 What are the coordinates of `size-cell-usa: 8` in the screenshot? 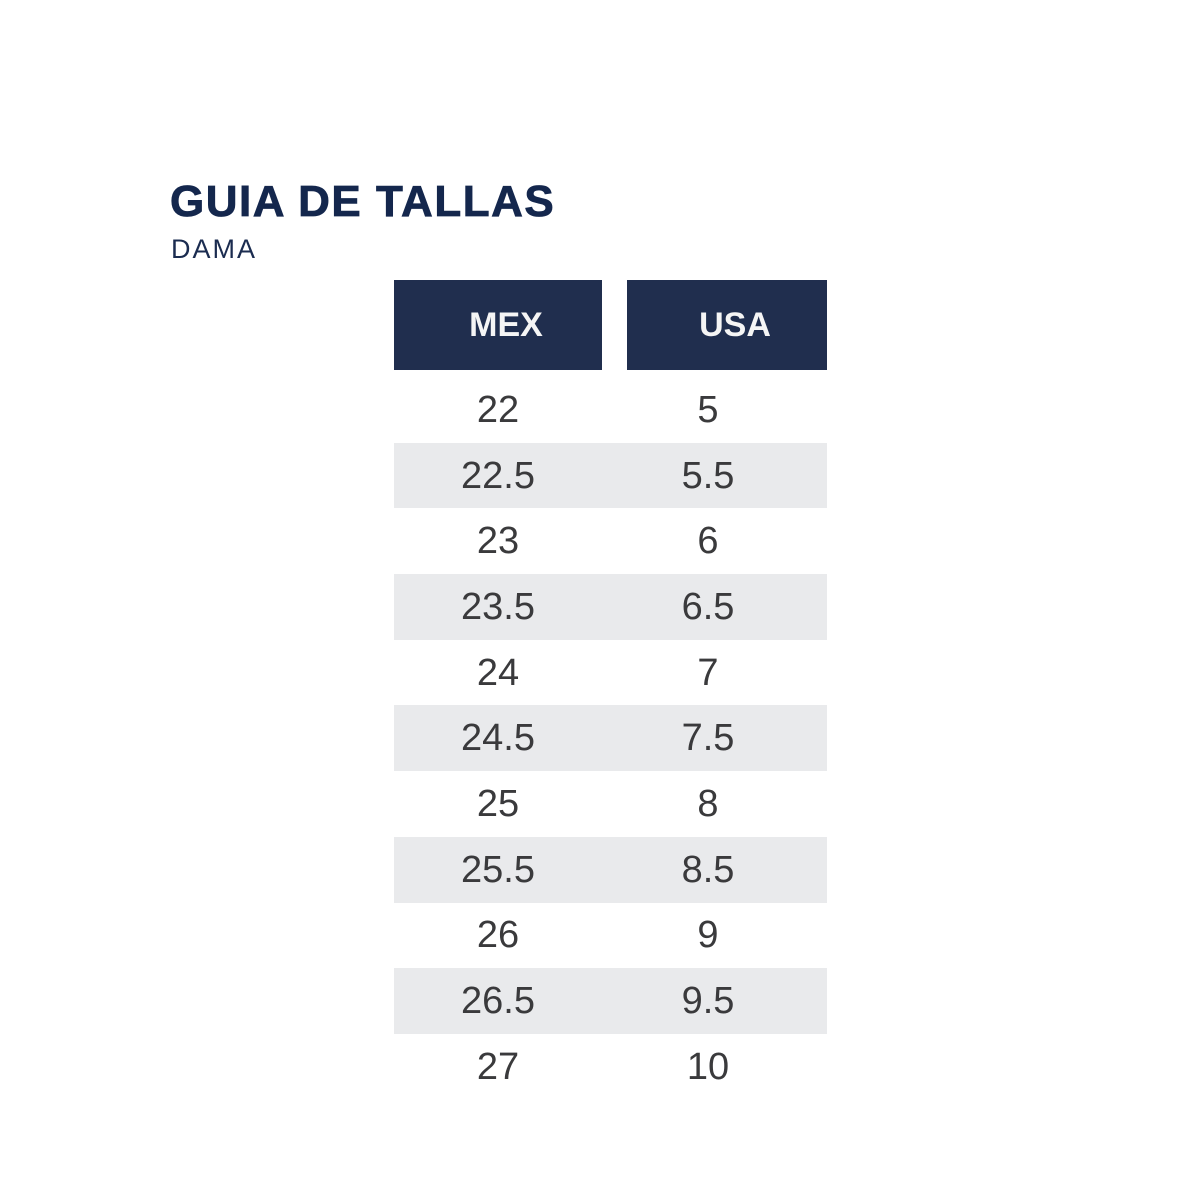 It's located at (708, 803).